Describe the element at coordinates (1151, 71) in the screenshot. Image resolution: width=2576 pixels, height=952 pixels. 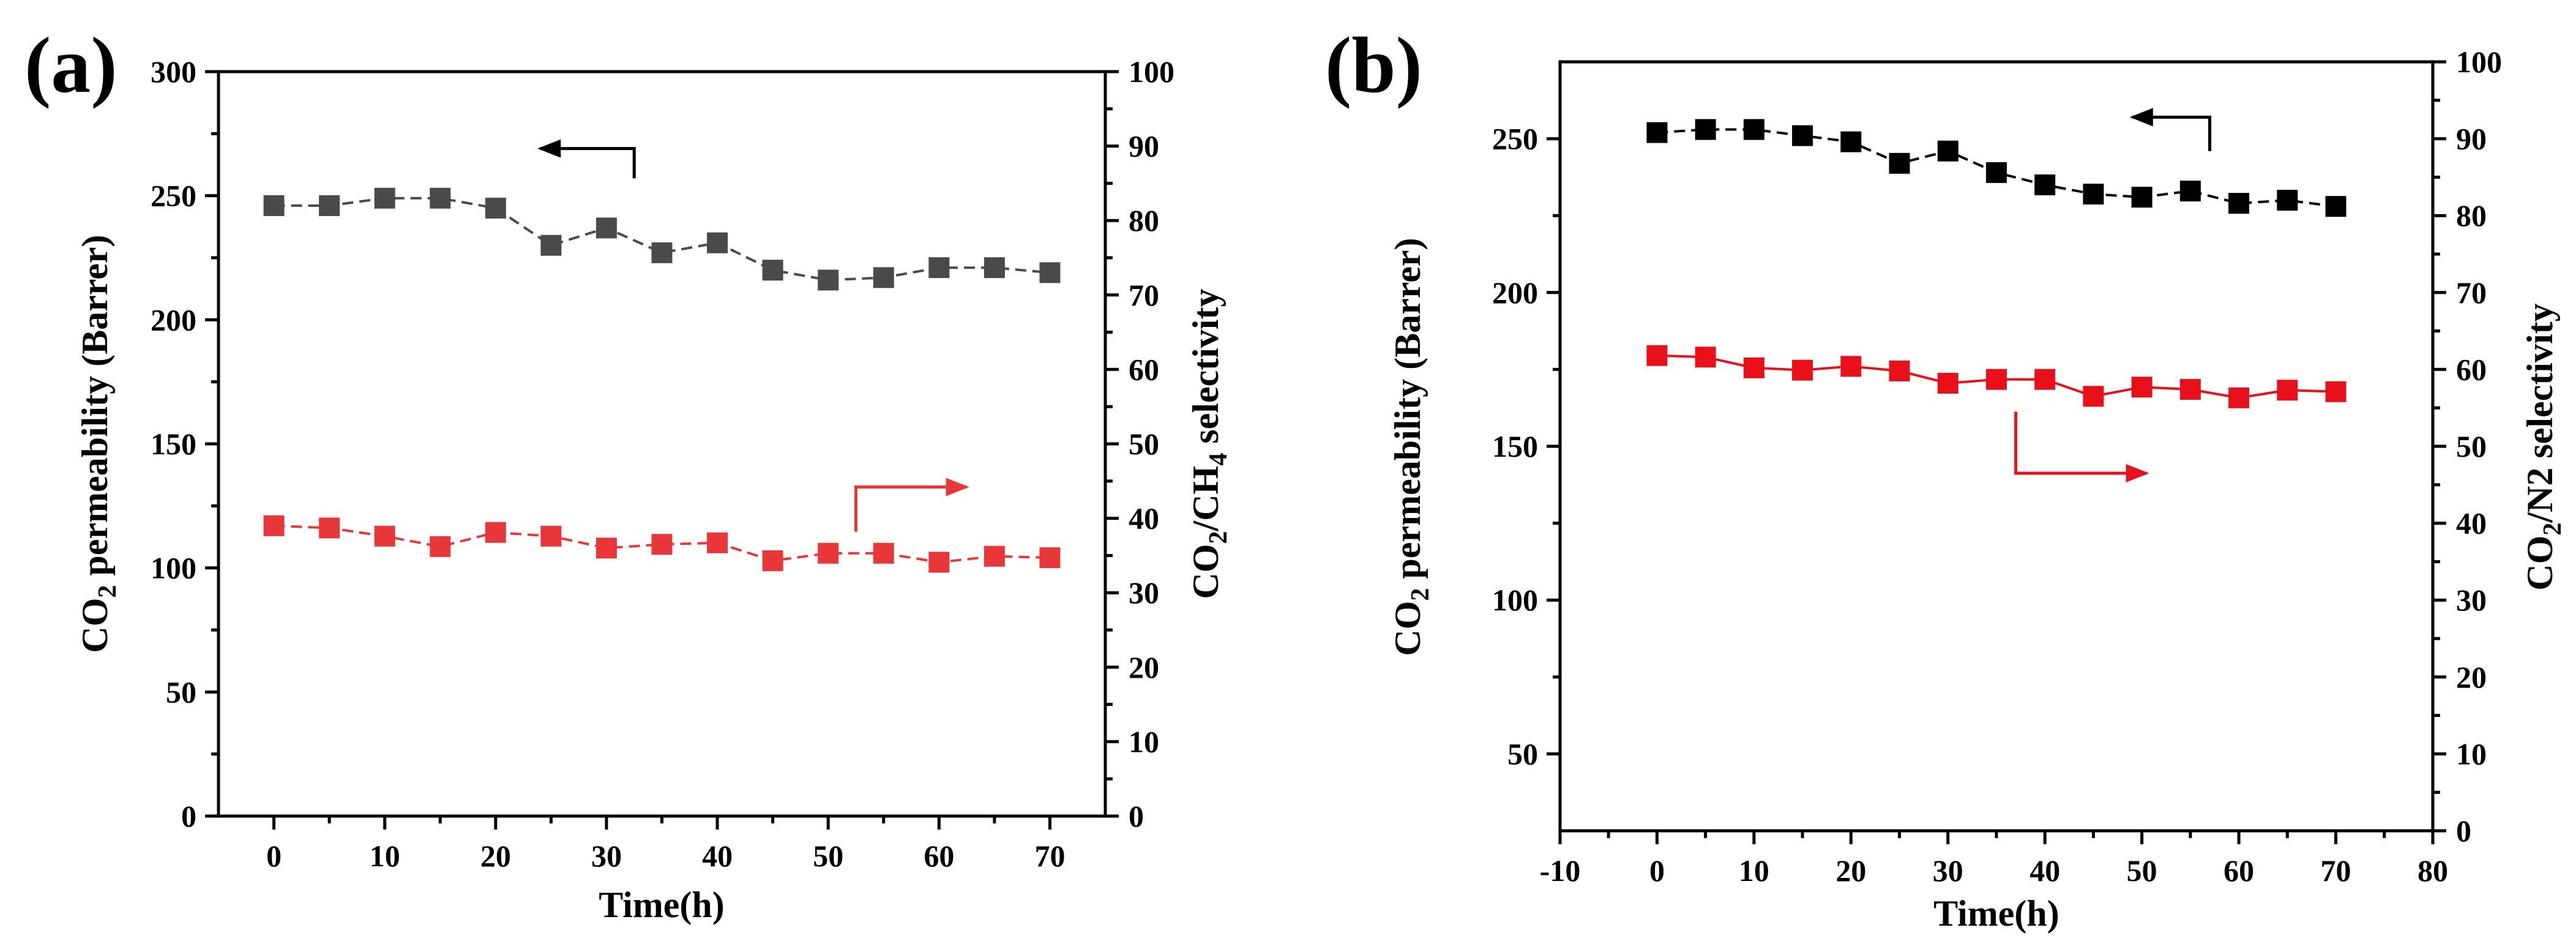
I see `y2-tick-label: 100` at that location.